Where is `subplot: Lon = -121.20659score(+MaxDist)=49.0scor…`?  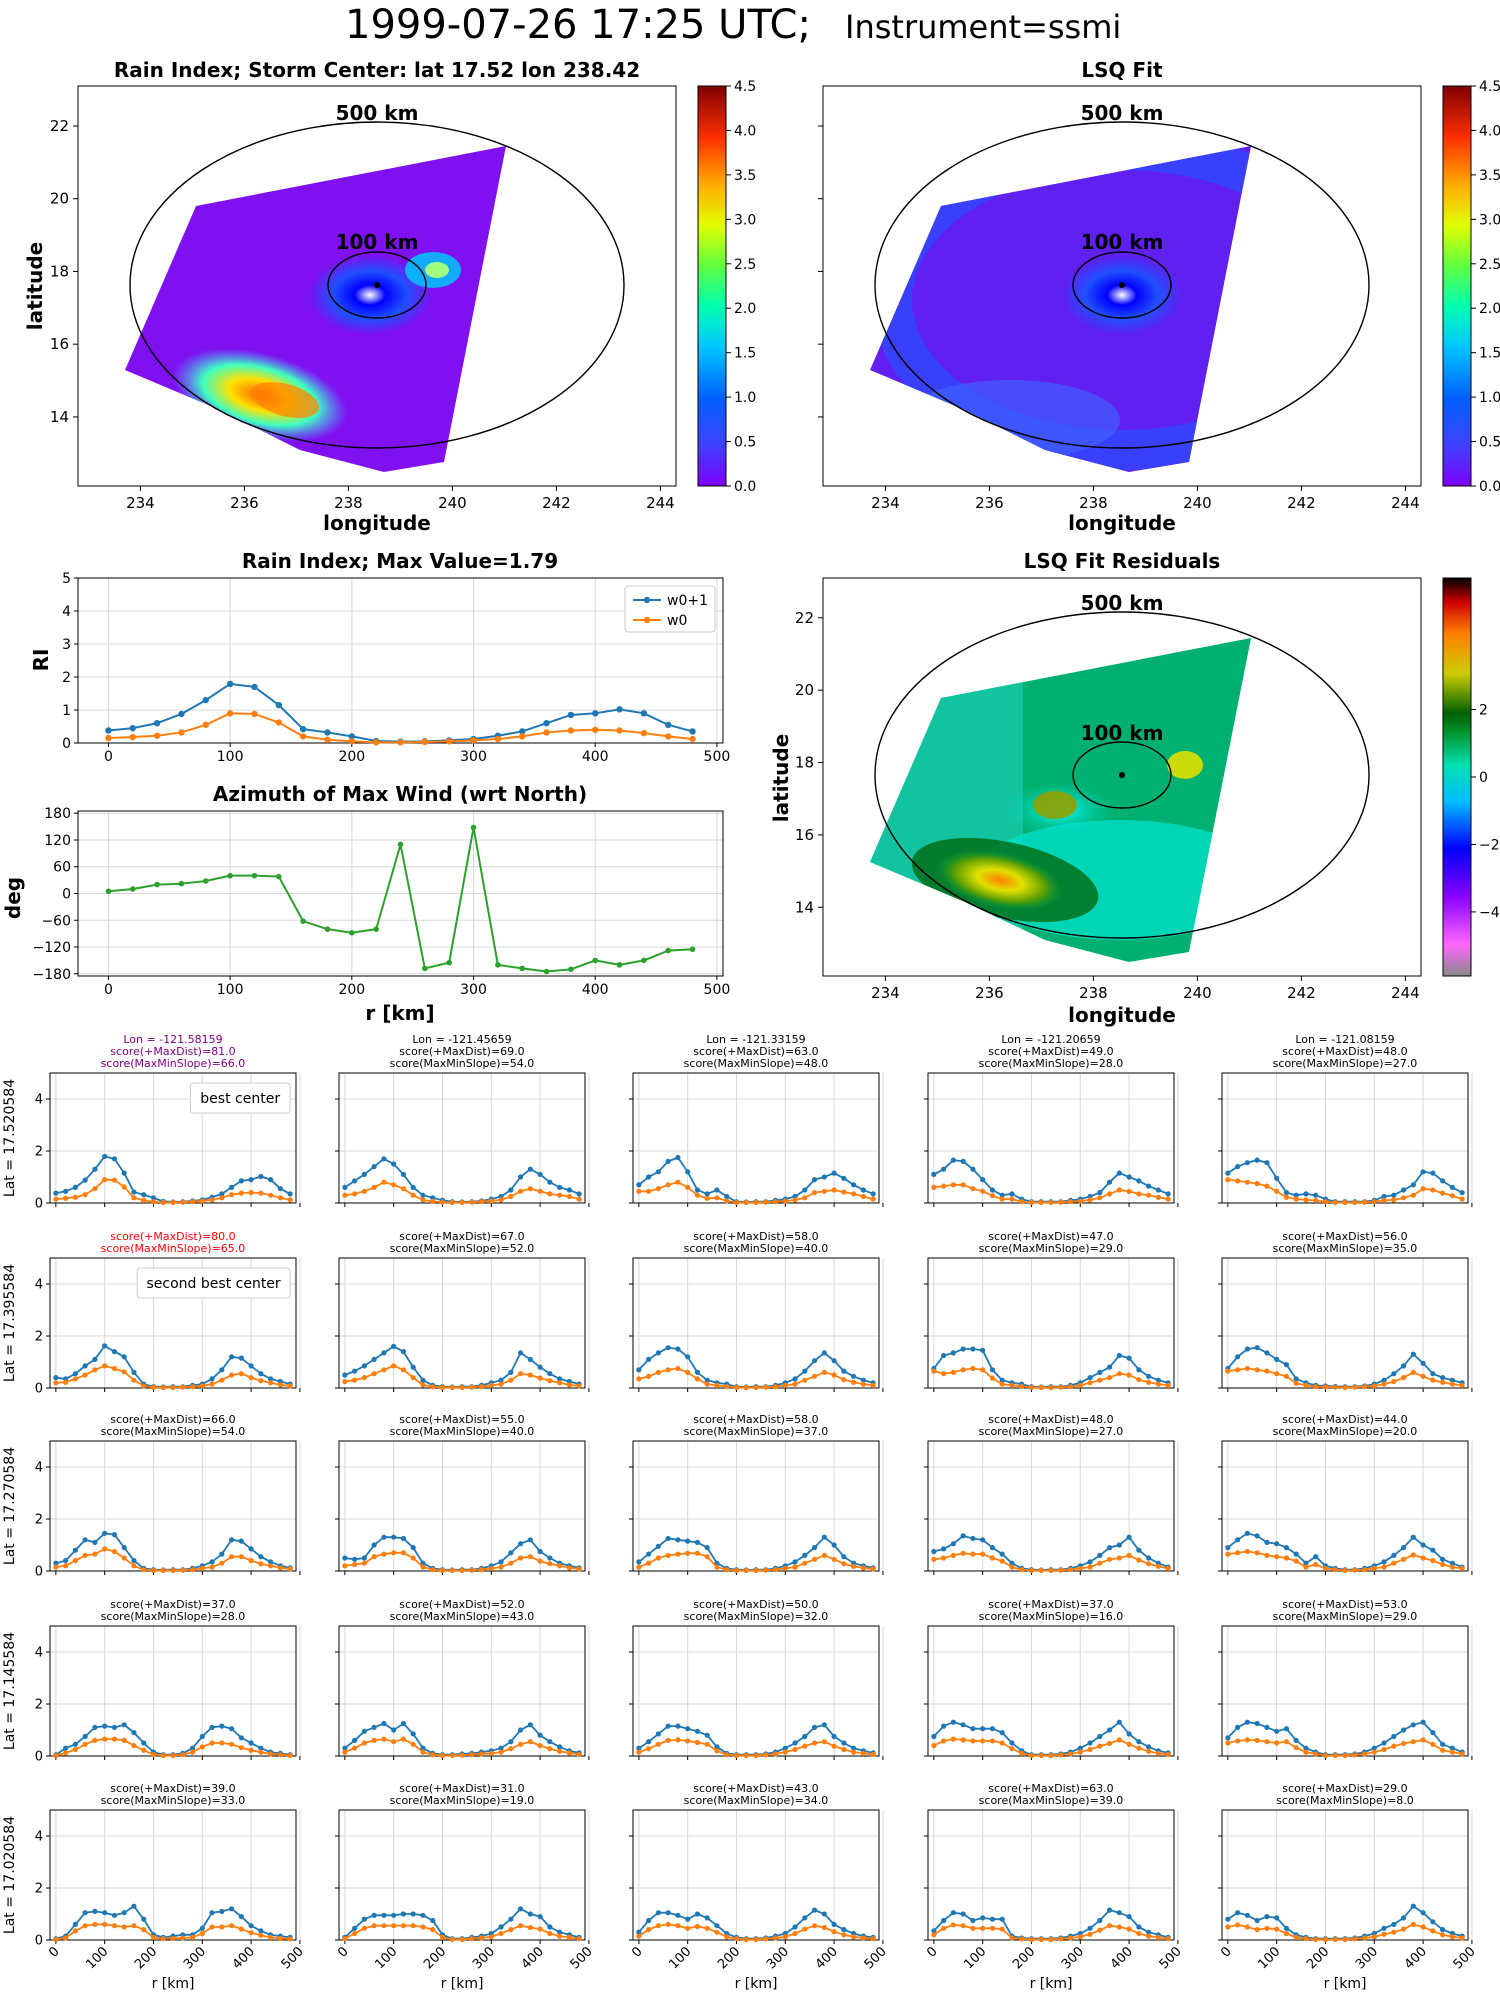
subplot: Lon = -121.20659score(+MaxDist)=49.0scor… is located at coordinates (1051, 1120).